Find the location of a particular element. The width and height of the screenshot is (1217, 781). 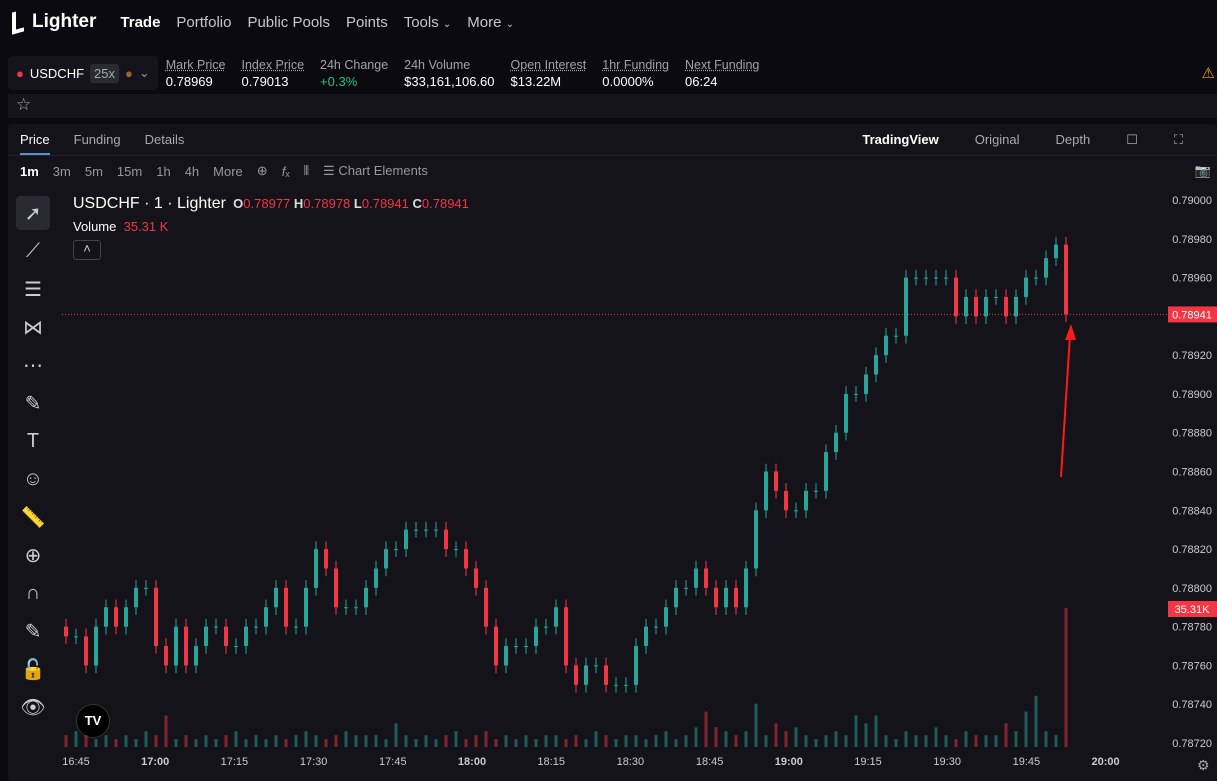

stat-value: 06:24 is located at coordinates (701, 81).